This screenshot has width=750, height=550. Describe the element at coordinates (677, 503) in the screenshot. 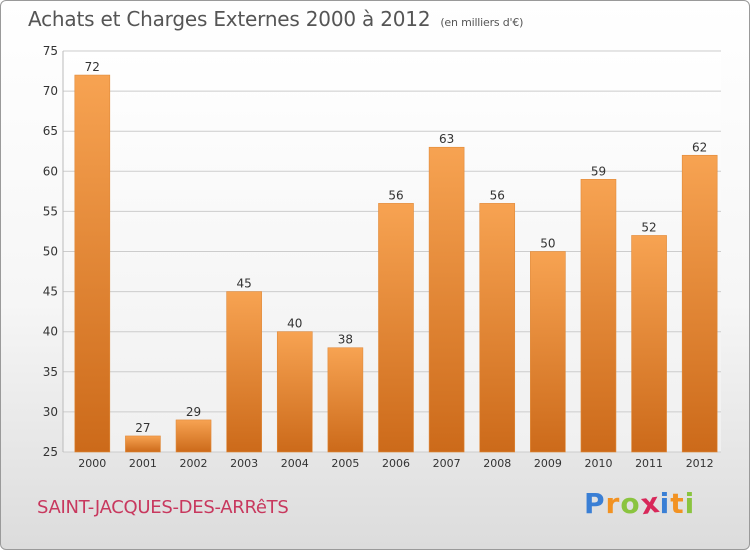

I see `logo-letter: t` at that location.